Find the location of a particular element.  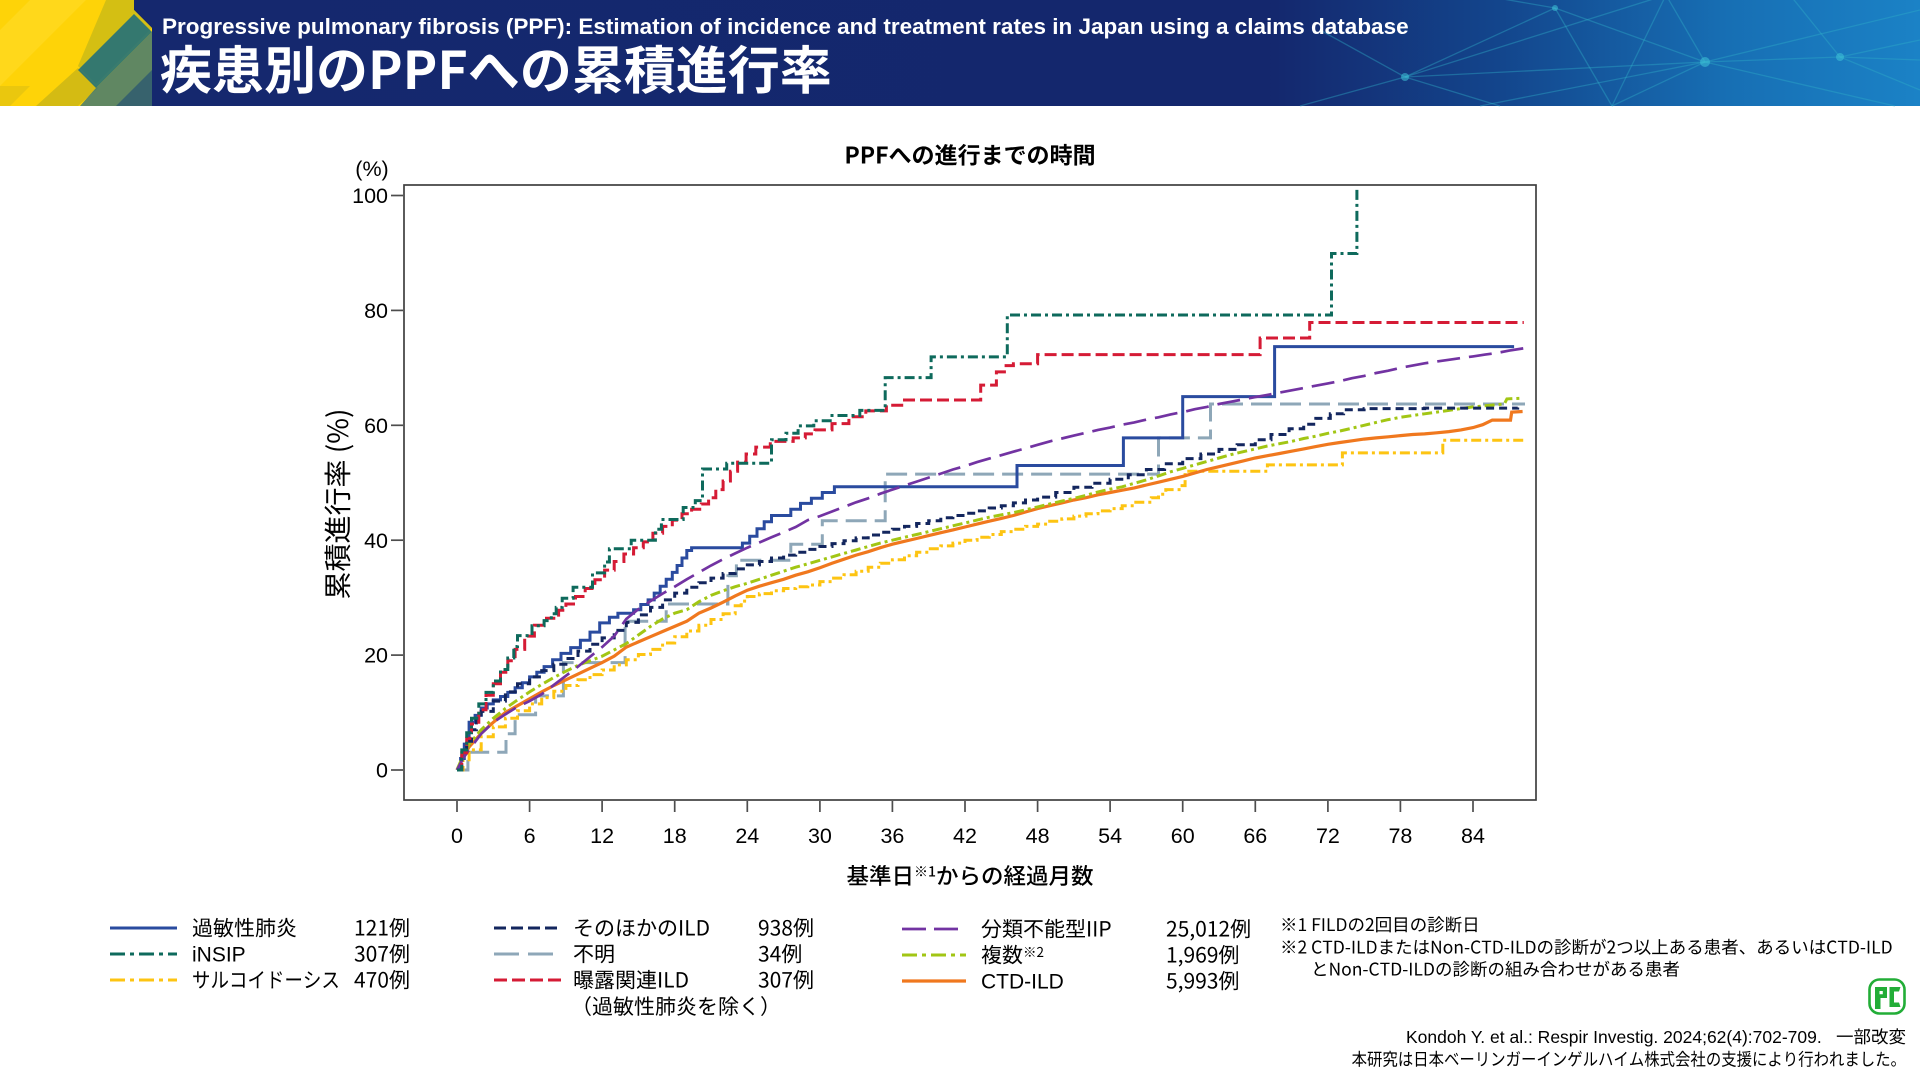

svg-text: 80 is located at coordinates (376, 311).